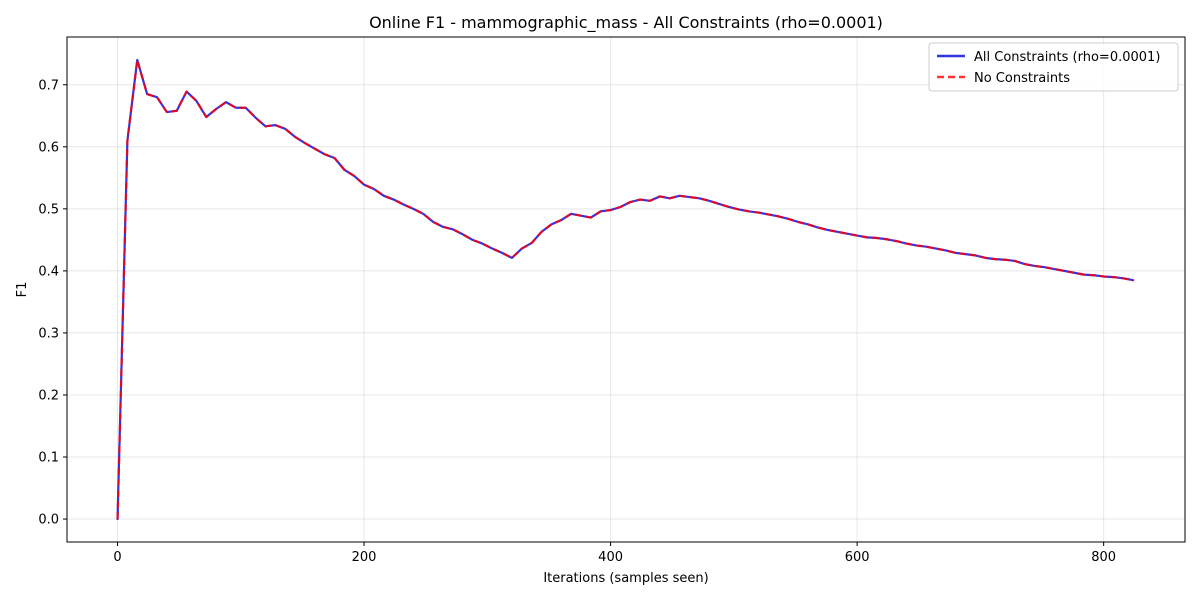 The height and width of the screenshot is (600, 1200). I want to click on x-tick-label: 0, so click(117, 557).